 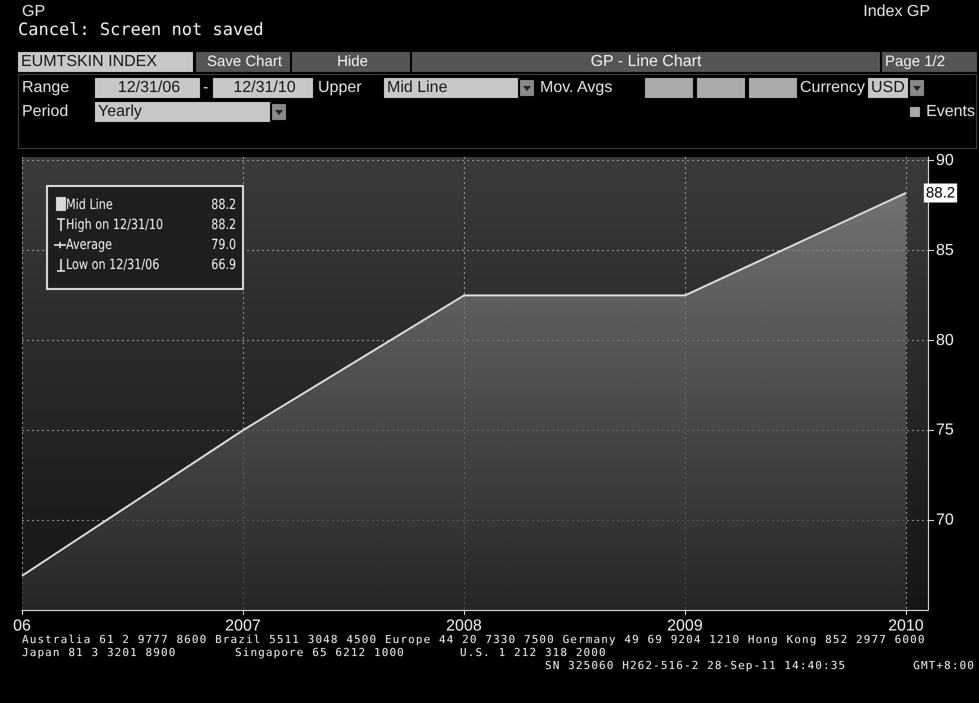 What do you see at coordinates (320, 652) in the screenshot?
I see `text: Singapore 65 6212 1000` at bounding box center [320, 652].